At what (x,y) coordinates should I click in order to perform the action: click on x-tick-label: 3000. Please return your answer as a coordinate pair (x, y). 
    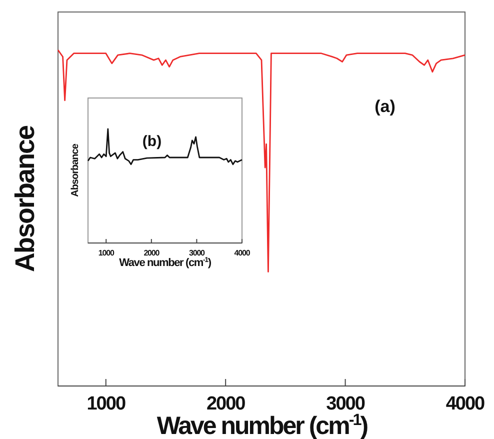
    Looking at the image, I should click on (197, 253).